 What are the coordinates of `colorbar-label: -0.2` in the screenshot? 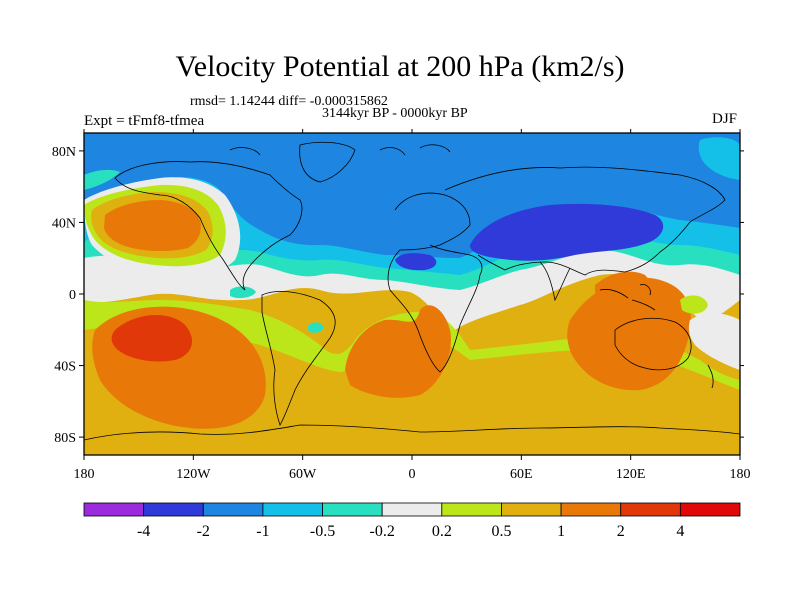 It's located at (382, 531).